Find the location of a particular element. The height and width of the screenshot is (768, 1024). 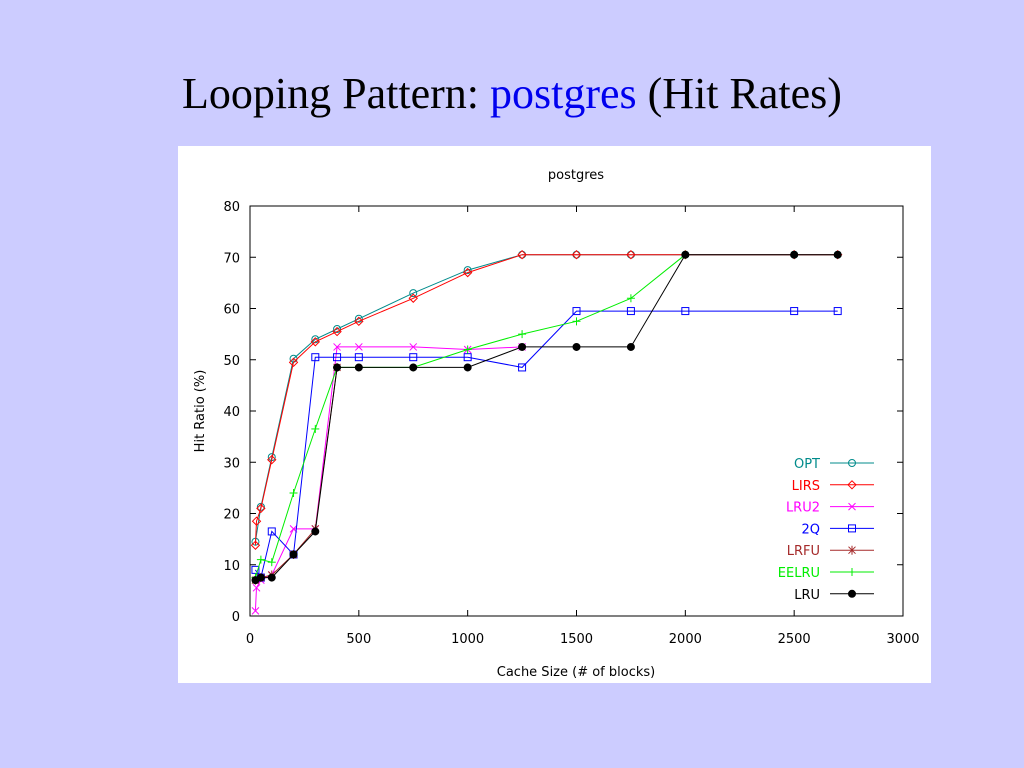

x-tick-label: 0 is located at coordinates (250, 639).